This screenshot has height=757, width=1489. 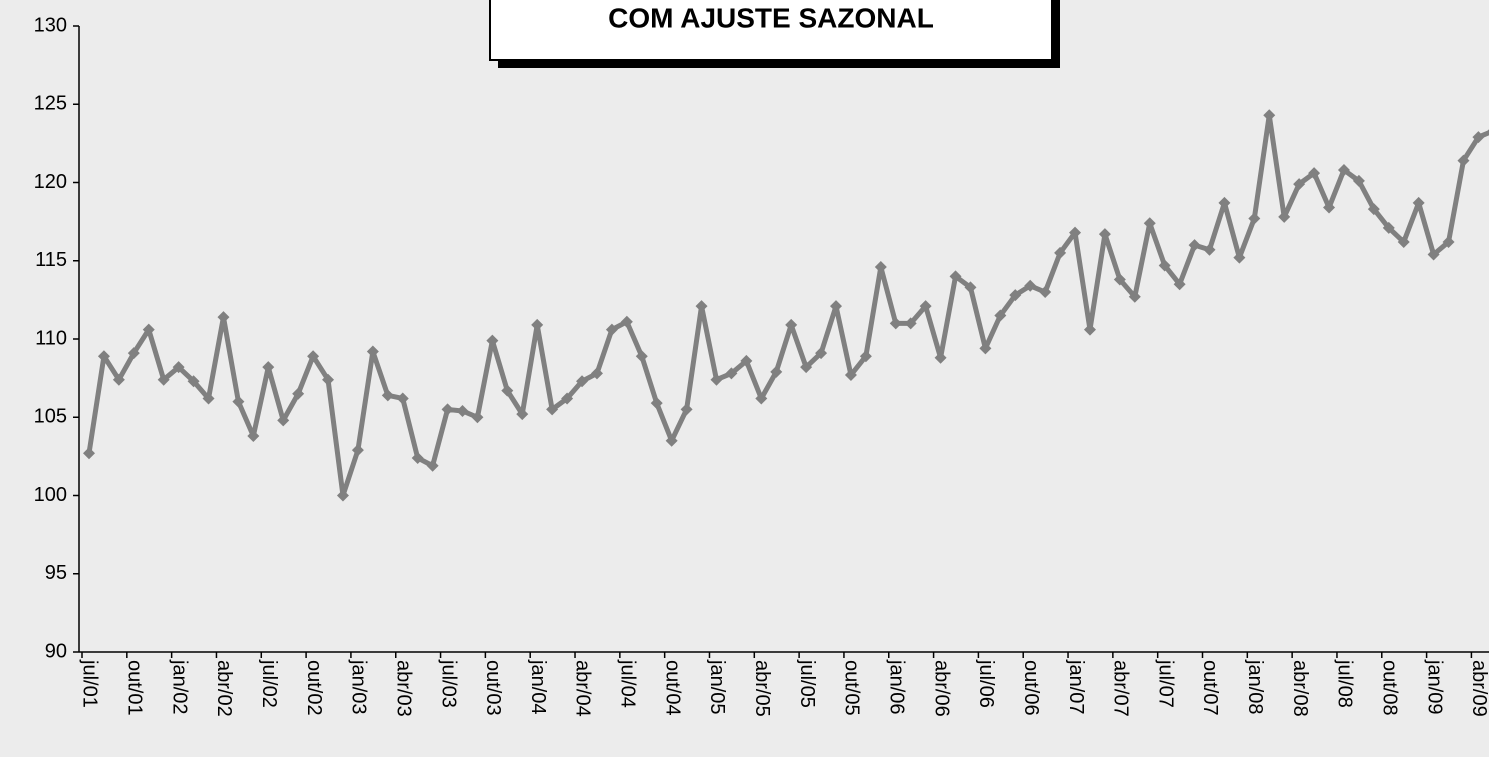 What do you see at coordinates (807, 683) in the screenshot?
I see `x-tick-label: jul/05` at bounding box center [807, 683].